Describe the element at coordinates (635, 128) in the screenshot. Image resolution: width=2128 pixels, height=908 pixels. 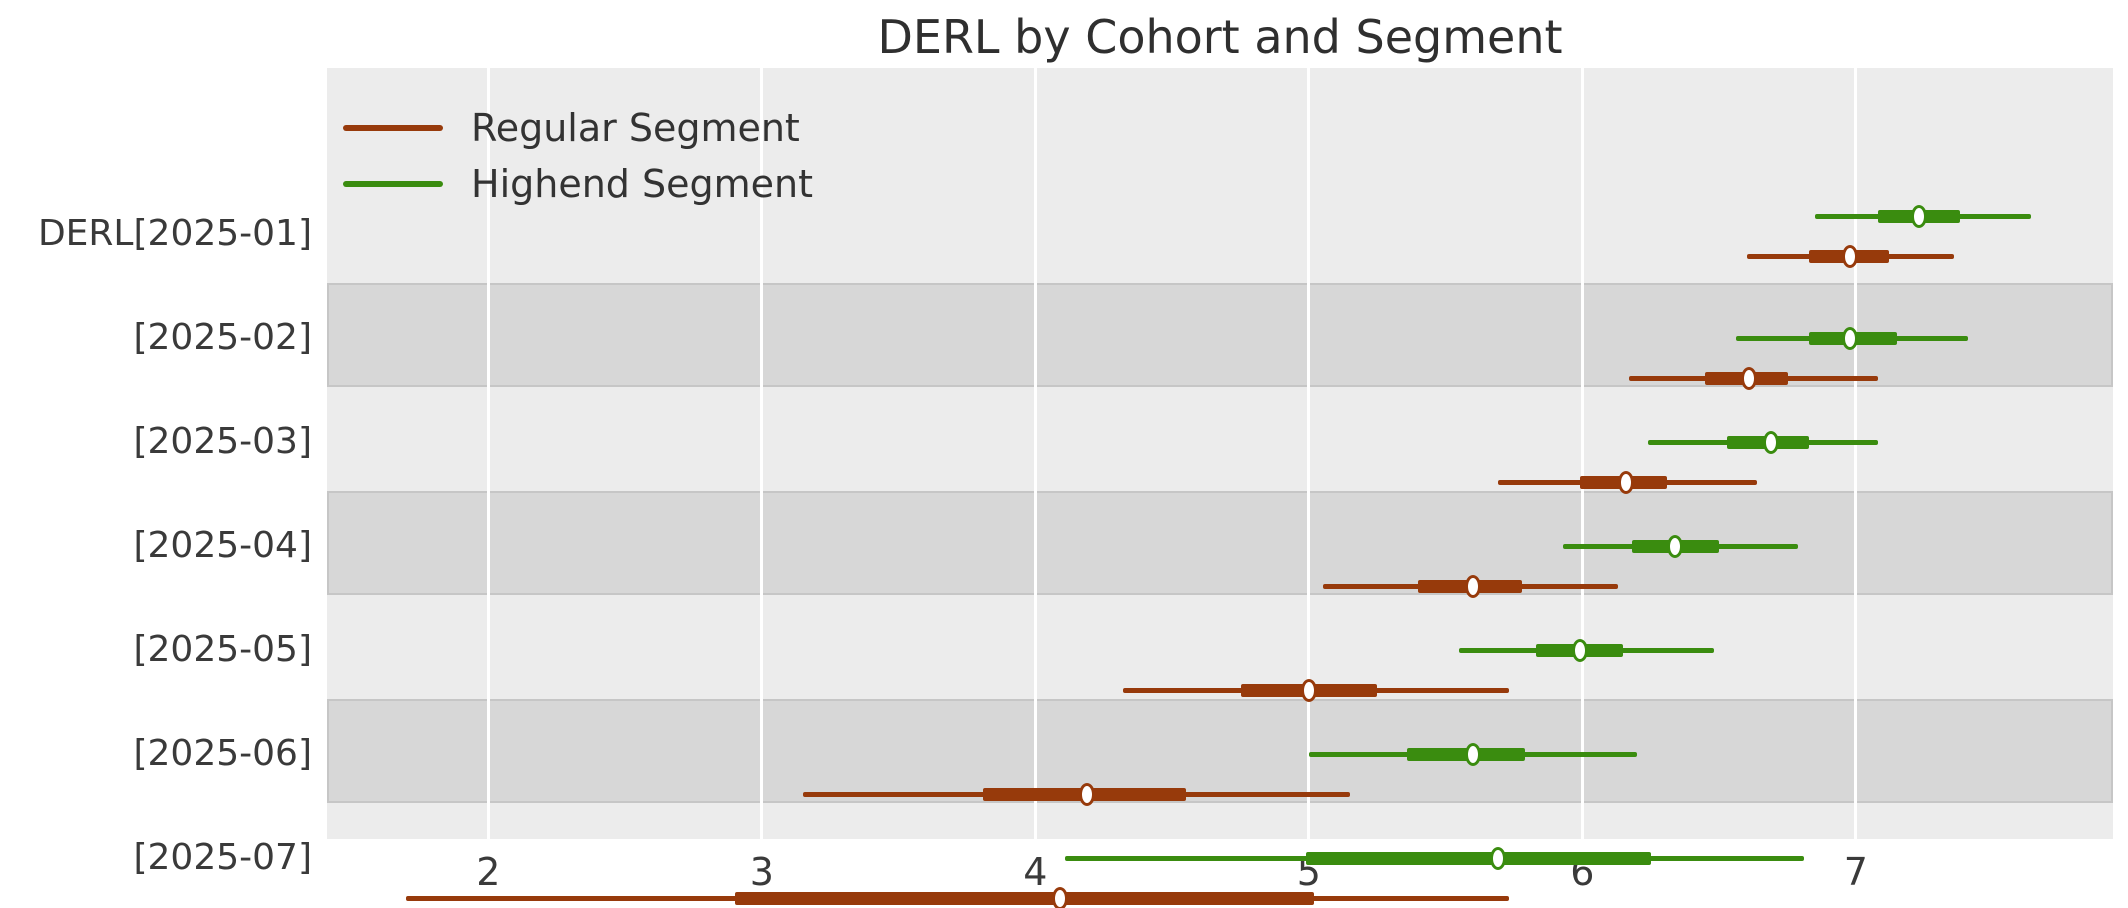
I see `legend-label-regular: Regular Segment` at that location.